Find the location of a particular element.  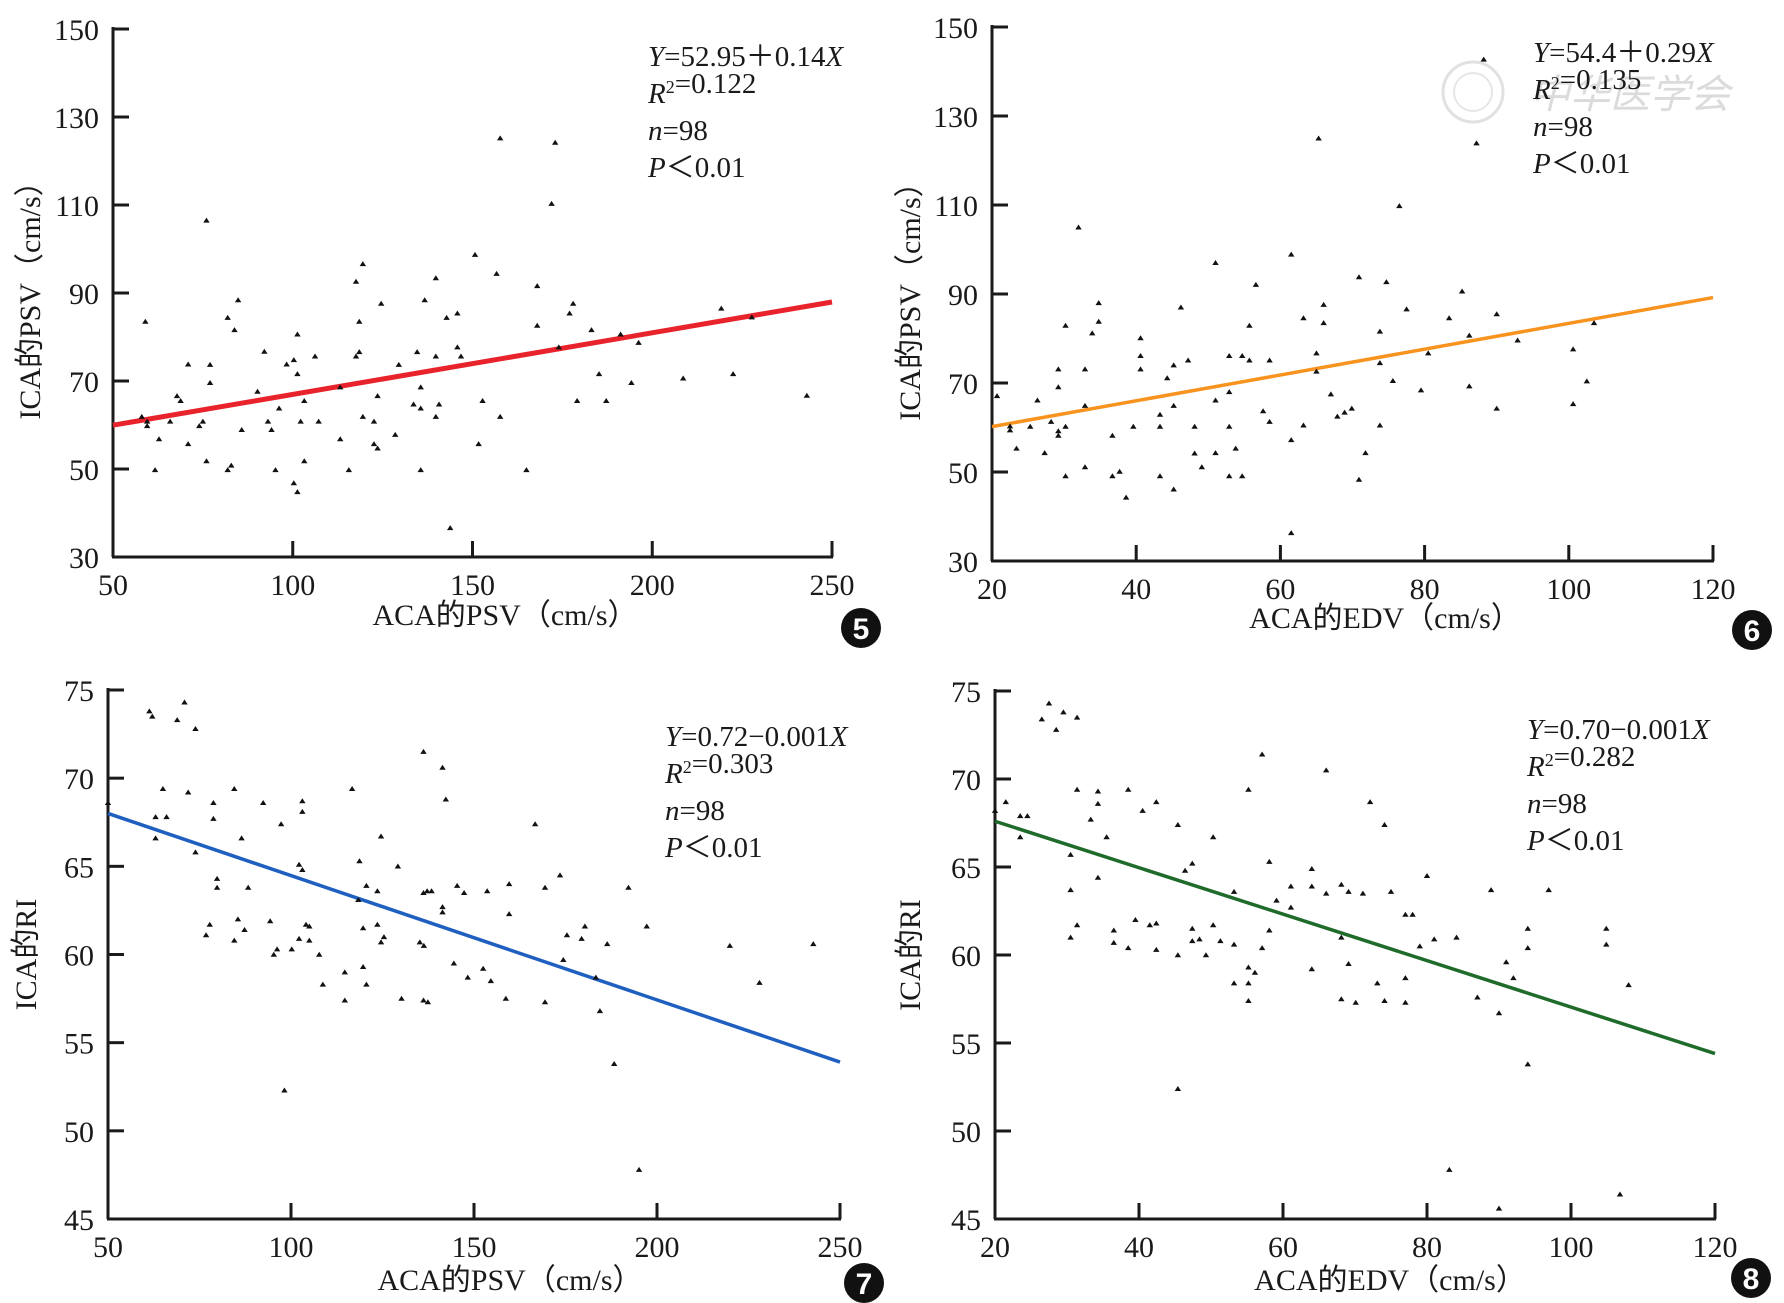

p-value: ＜0.01 is located at coordinates (723, 848).